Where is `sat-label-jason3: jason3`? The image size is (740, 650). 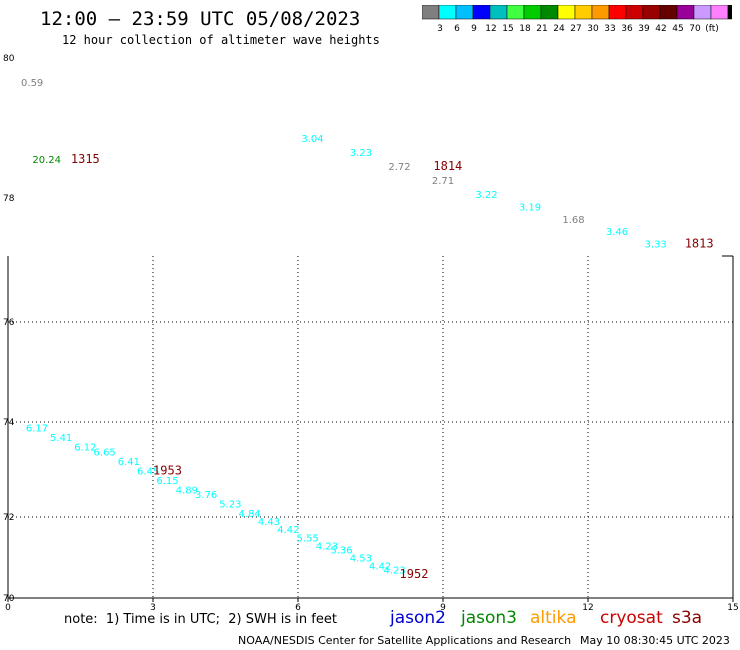 sat-label-jason3: jason3 is located at coordinates (489, 618).